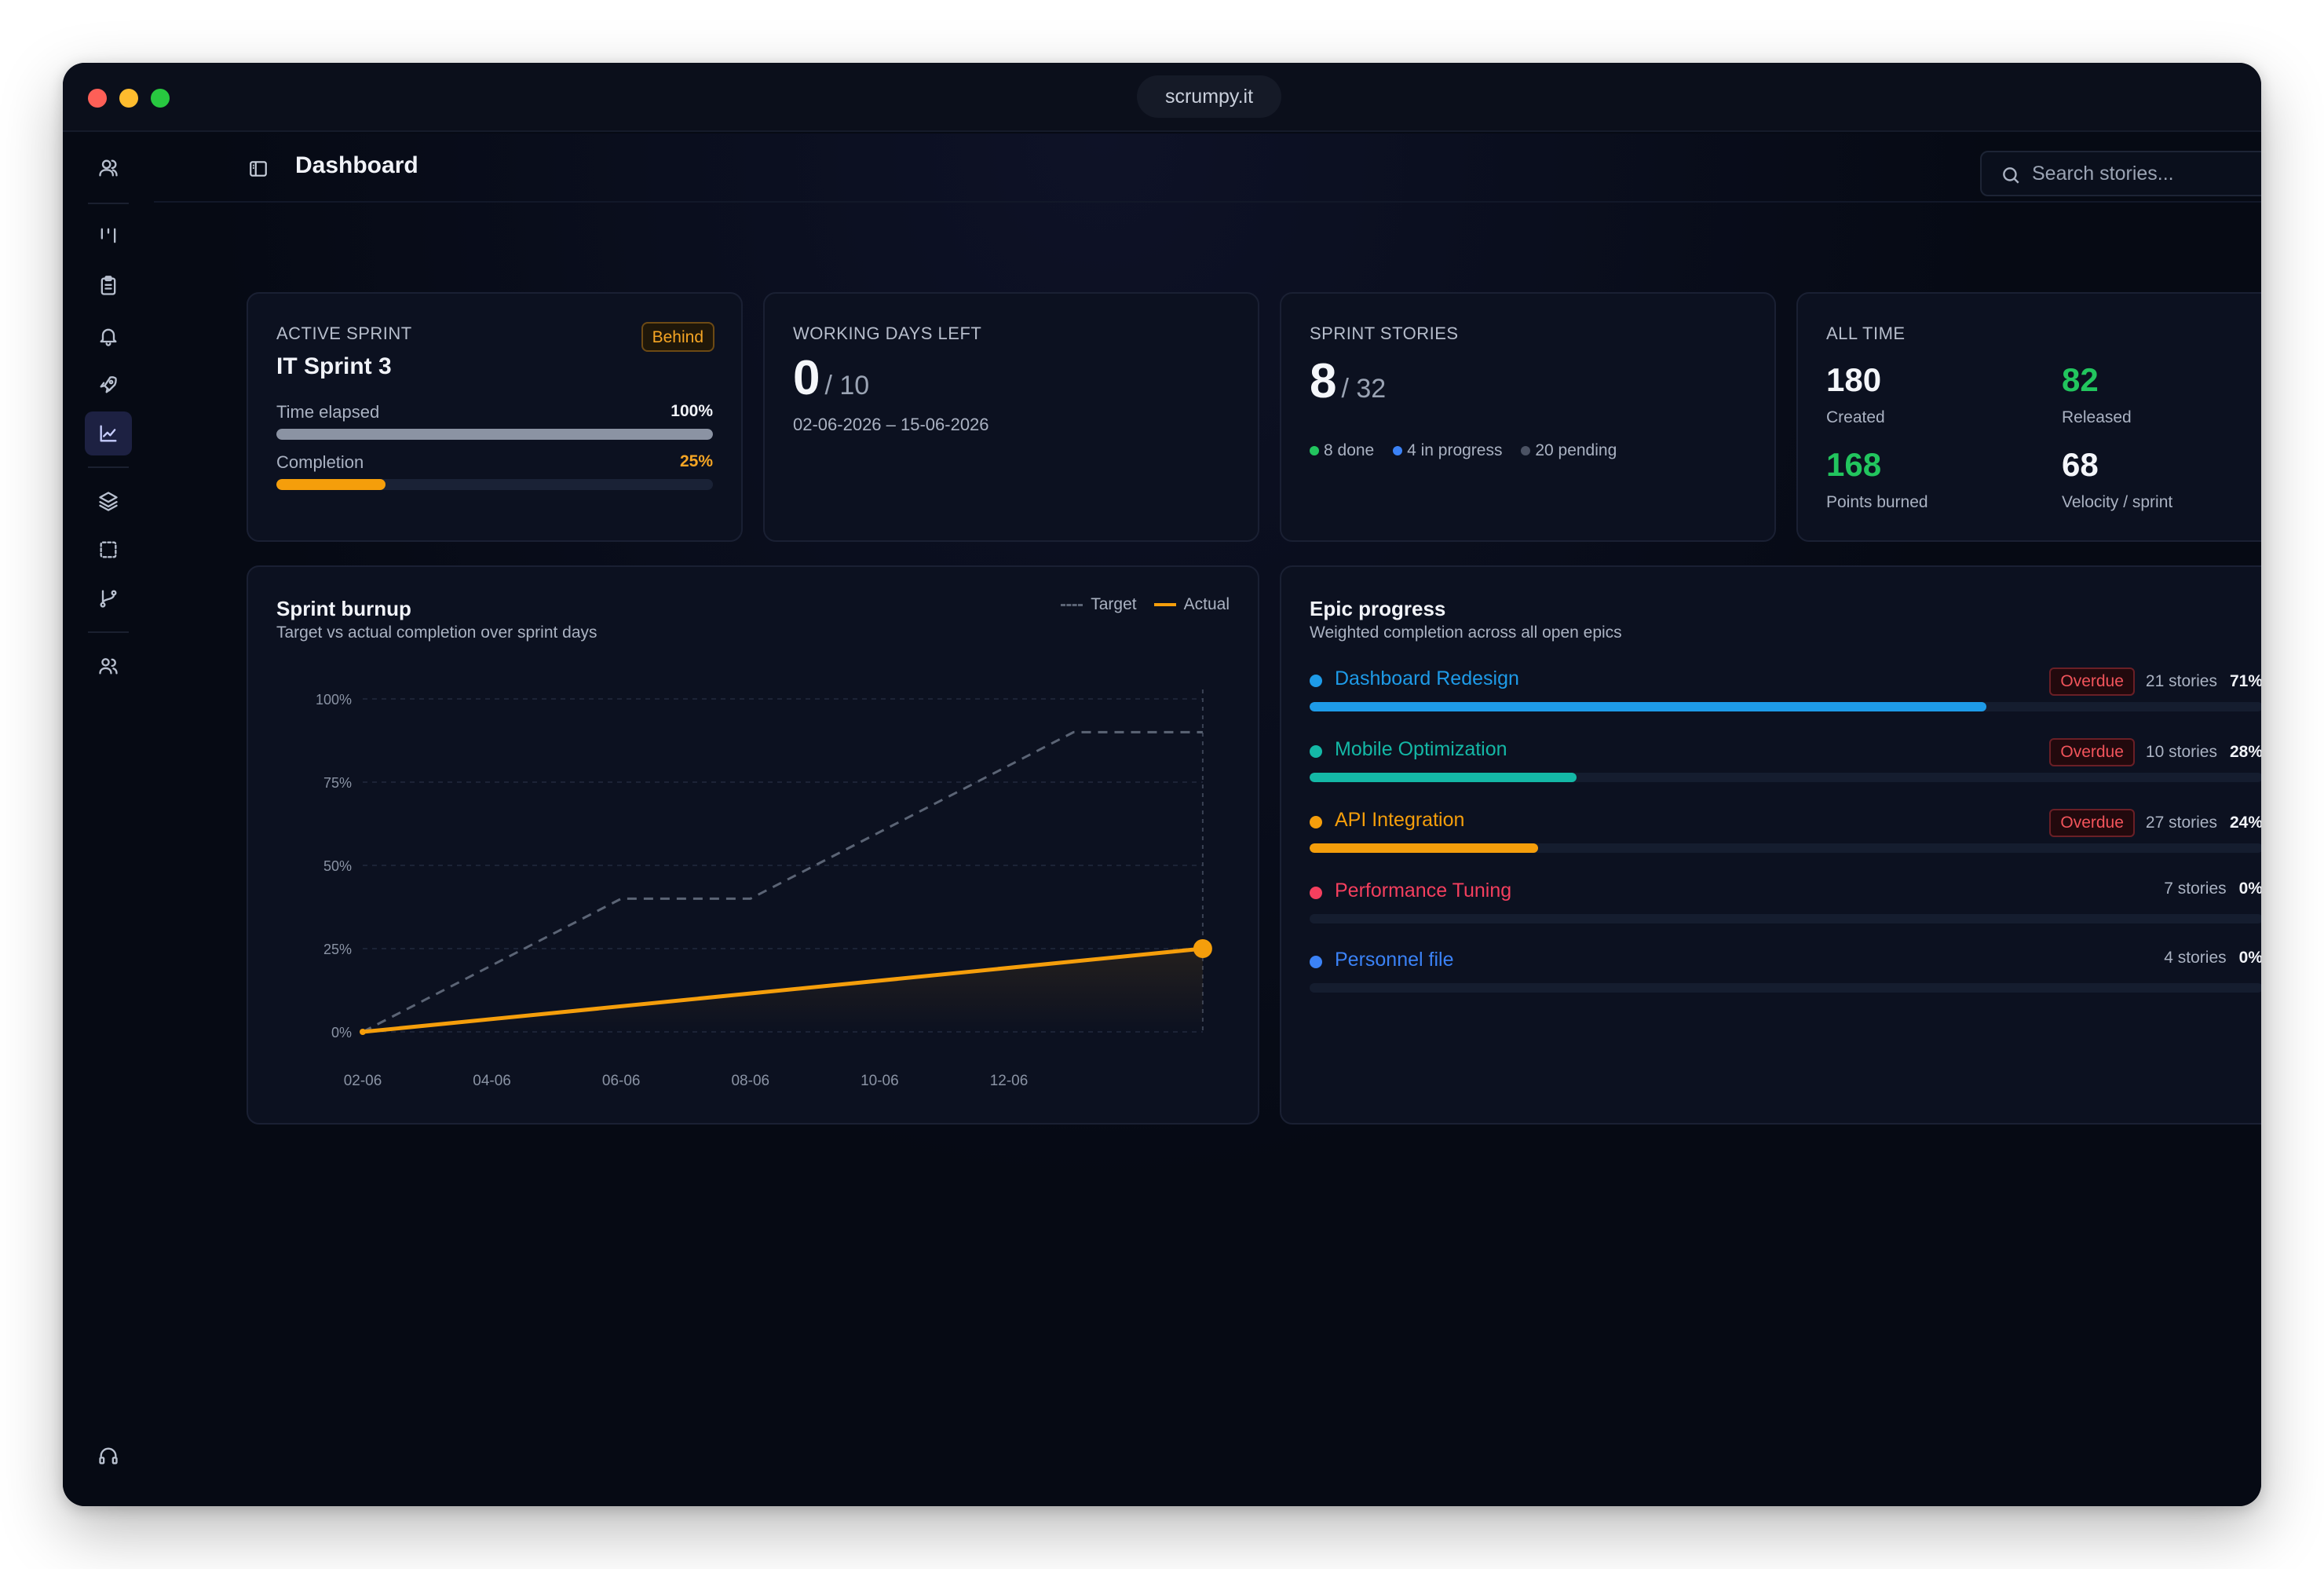  What do you see at coordinates (108, 336) in the screenshot?
I see `bell-icon` at bounding box center [108, 336].